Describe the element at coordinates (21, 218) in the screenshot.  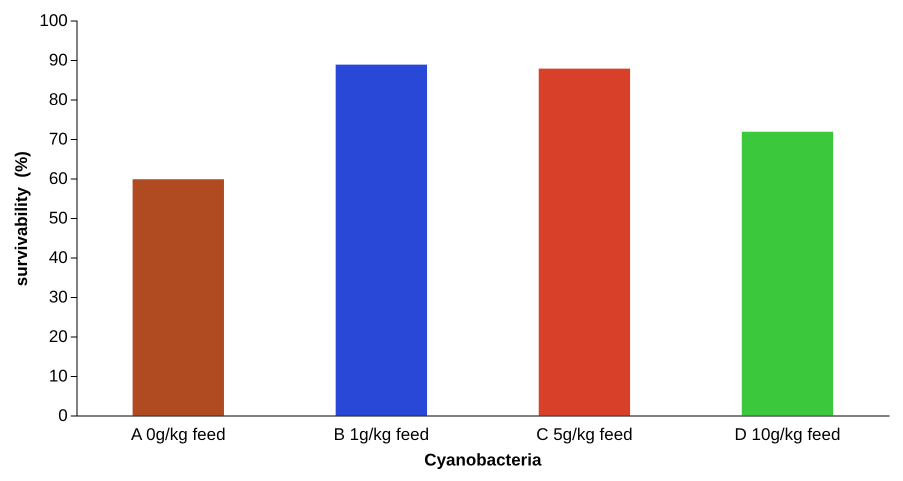
I see `y-axis-title: survivability (%)` at that location.